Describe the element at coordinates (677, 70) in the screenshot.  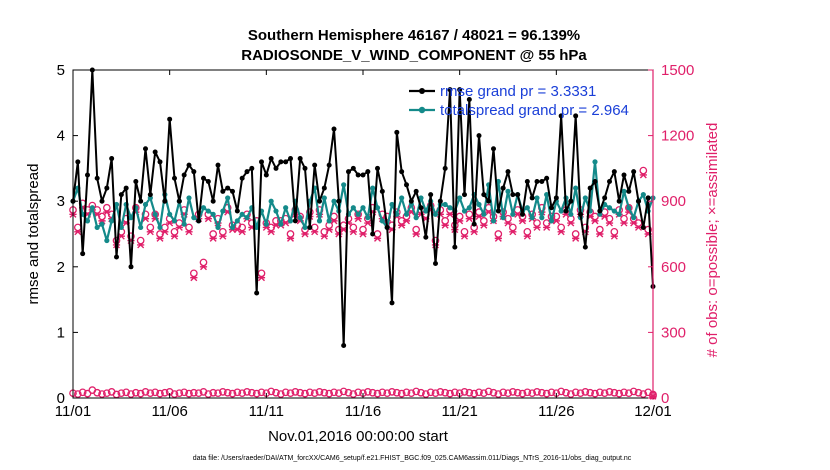
I see `y-right-tick-label: 1500` at that location.